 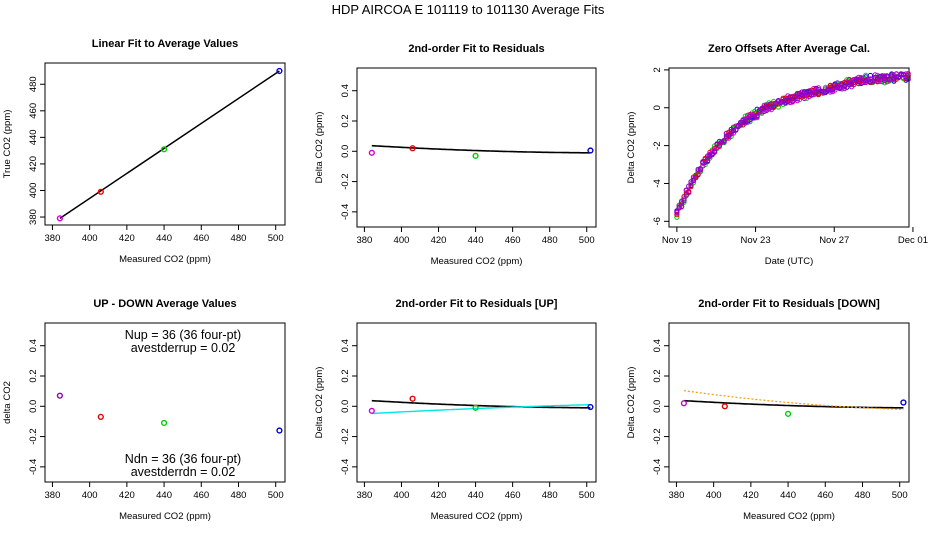 I want to click on panel-title: Linear Fit to Average Values, so click(x=165, y=44).